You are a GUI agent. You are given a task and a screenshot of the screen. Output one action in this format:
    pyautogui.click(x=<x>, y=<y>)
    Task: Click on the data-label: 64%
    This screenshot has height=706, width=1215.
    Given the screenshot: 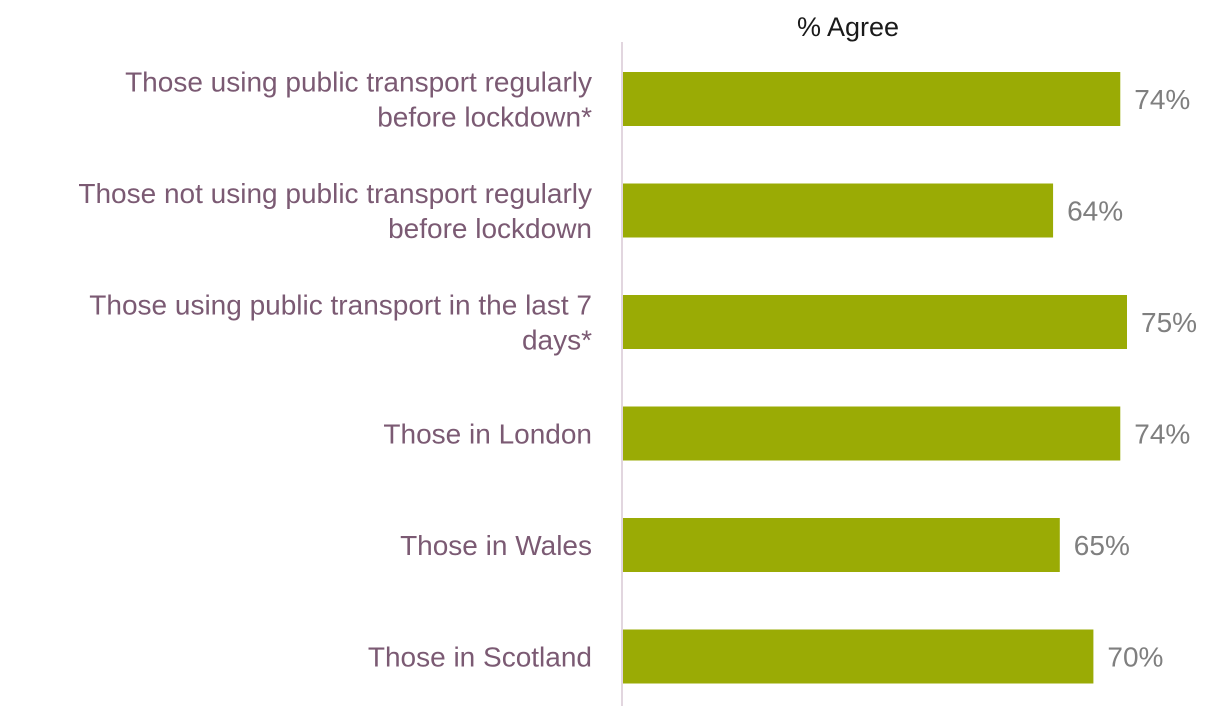 What is the action you would take?
    pyautogui.click(x=1095, y=211)
    